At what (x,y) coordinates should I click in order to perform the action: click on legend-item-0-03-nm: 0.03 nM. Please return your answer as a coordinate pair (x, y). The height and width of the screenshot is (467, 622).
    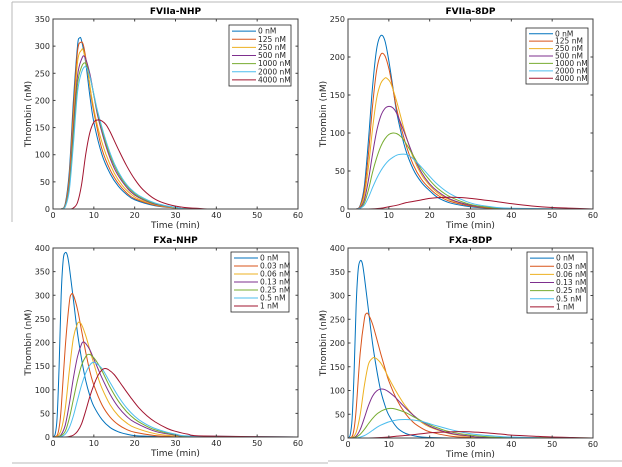
    Looking at the image, I should click on (262, 266).